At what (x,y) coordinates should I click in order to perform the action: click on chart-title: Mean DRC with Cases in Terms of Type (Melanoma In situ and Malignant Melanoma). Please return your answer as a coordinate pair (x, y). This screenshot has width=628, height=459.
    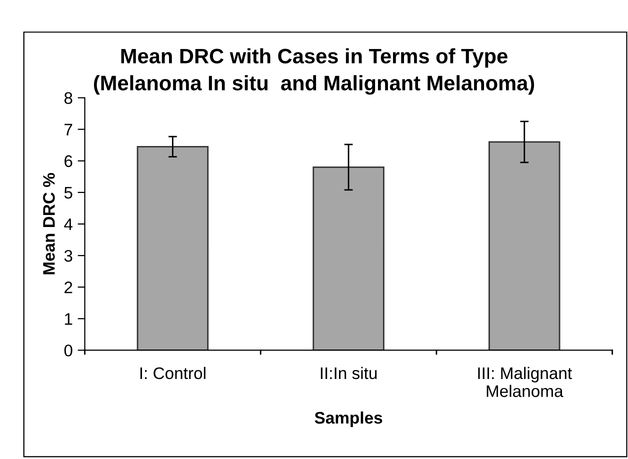
    Looking at the image, I should click on (314, 71).